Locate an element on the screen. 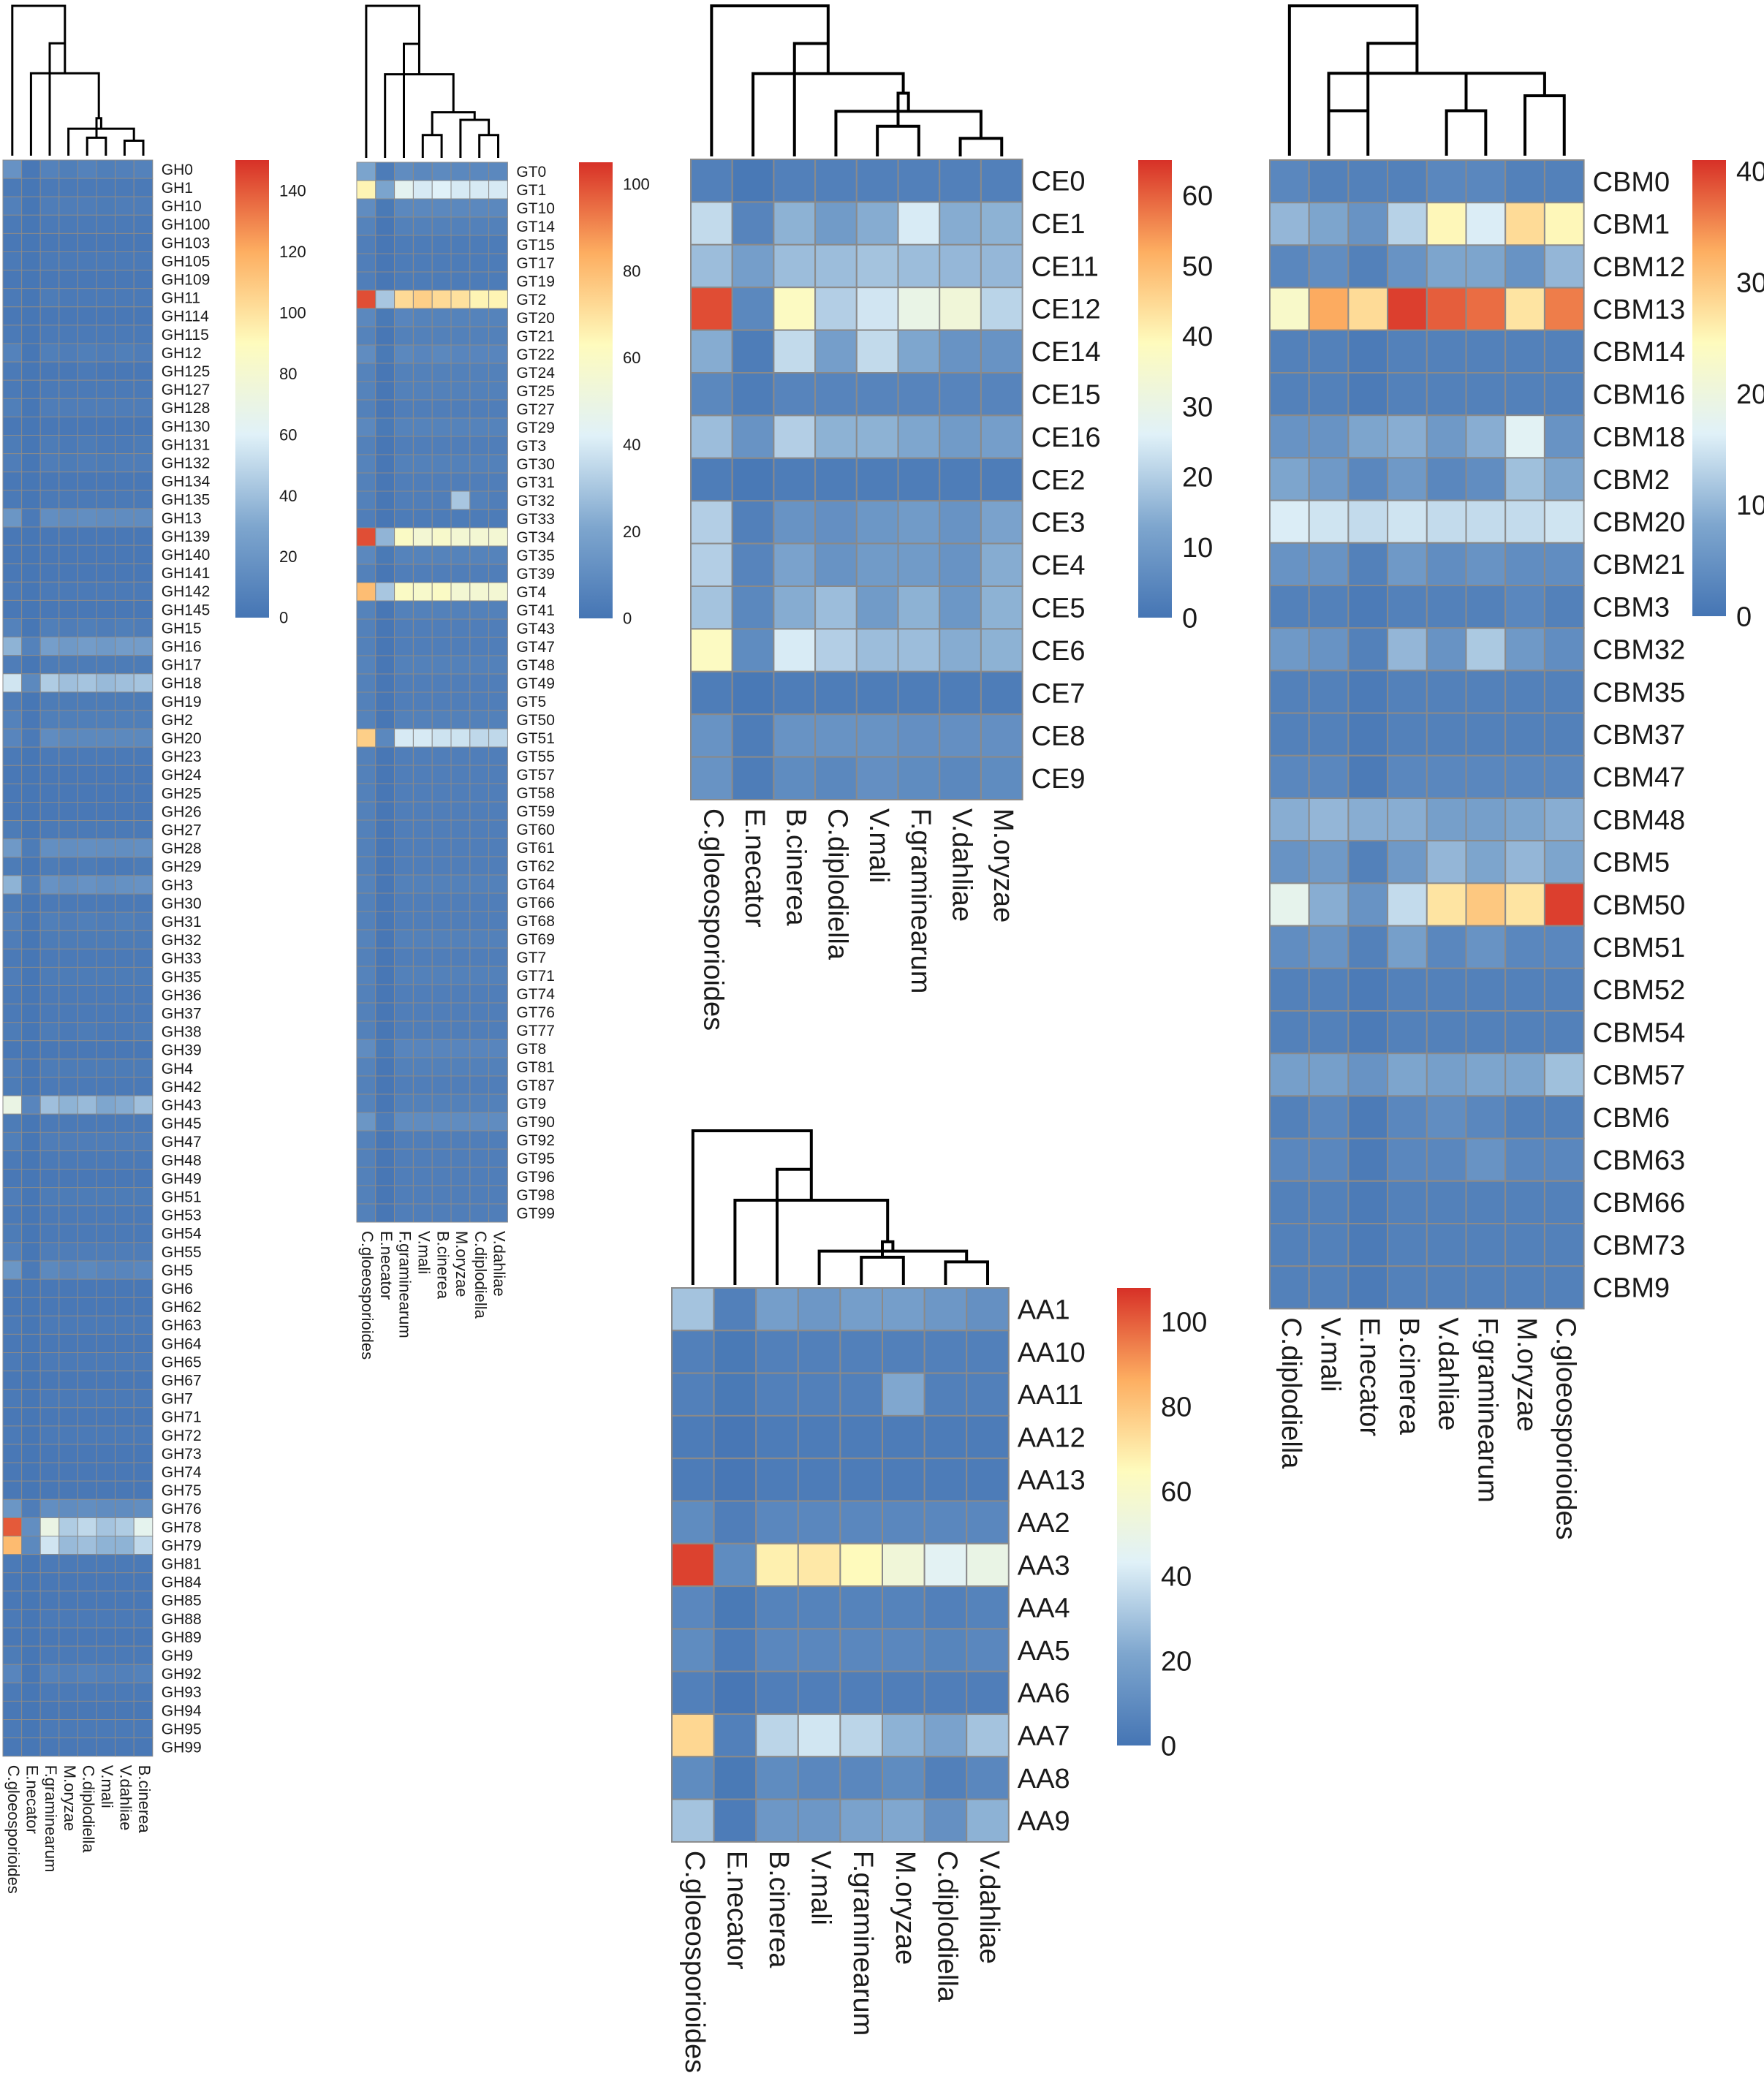 This screenshot has height=2100, width=1764. row-label: CE14 is located at coordinates (1066, 352).